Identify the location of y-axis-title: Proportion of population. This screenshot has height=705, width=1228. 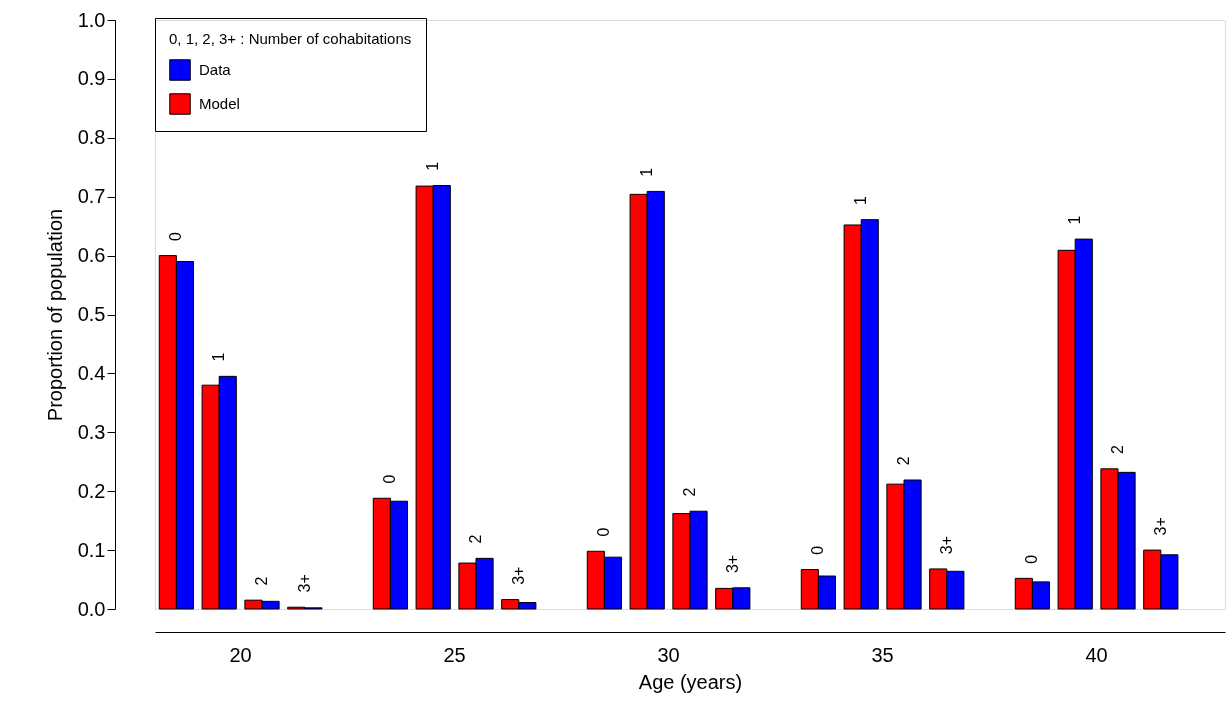
(54, 315).